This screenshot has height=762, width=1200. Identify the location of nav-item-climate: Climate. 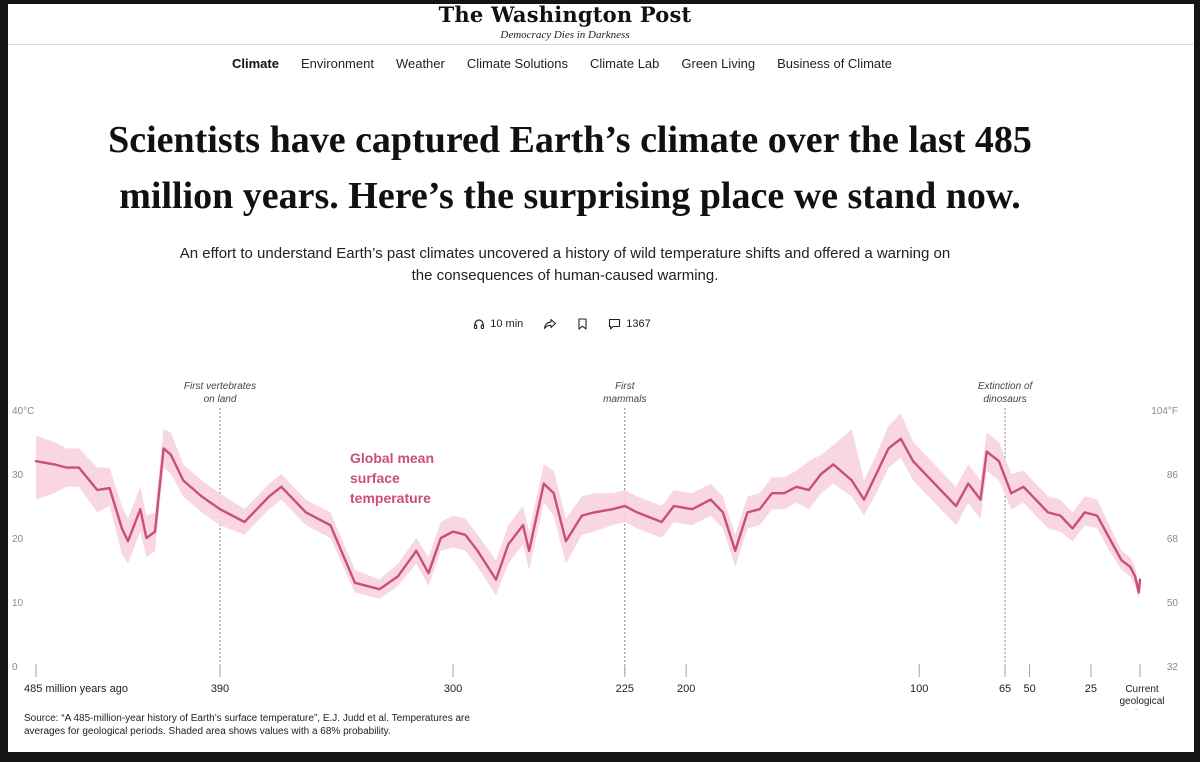
(255, 63).